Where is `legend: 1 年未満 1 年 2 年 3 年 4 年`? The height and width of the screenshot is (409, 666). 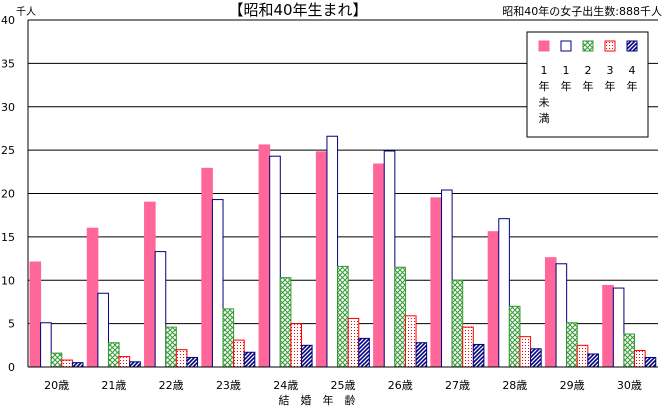
legend: 1 年未満 1 年 2 年 3 年 4 年 is located at coordinates (587, 84).